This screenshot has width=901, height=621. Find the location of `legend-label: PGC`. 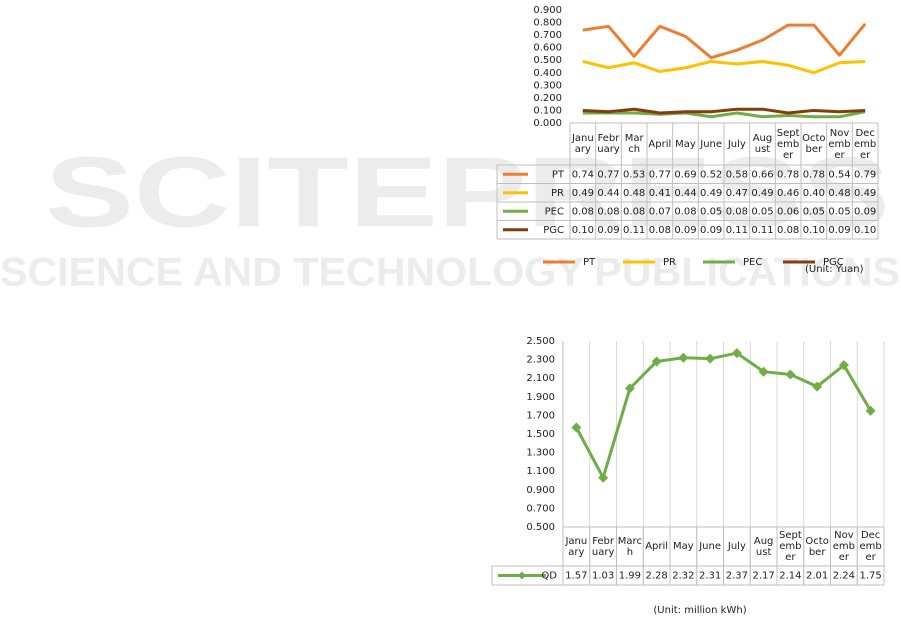

legend-label: PGC is located at coordinates (833, 262).